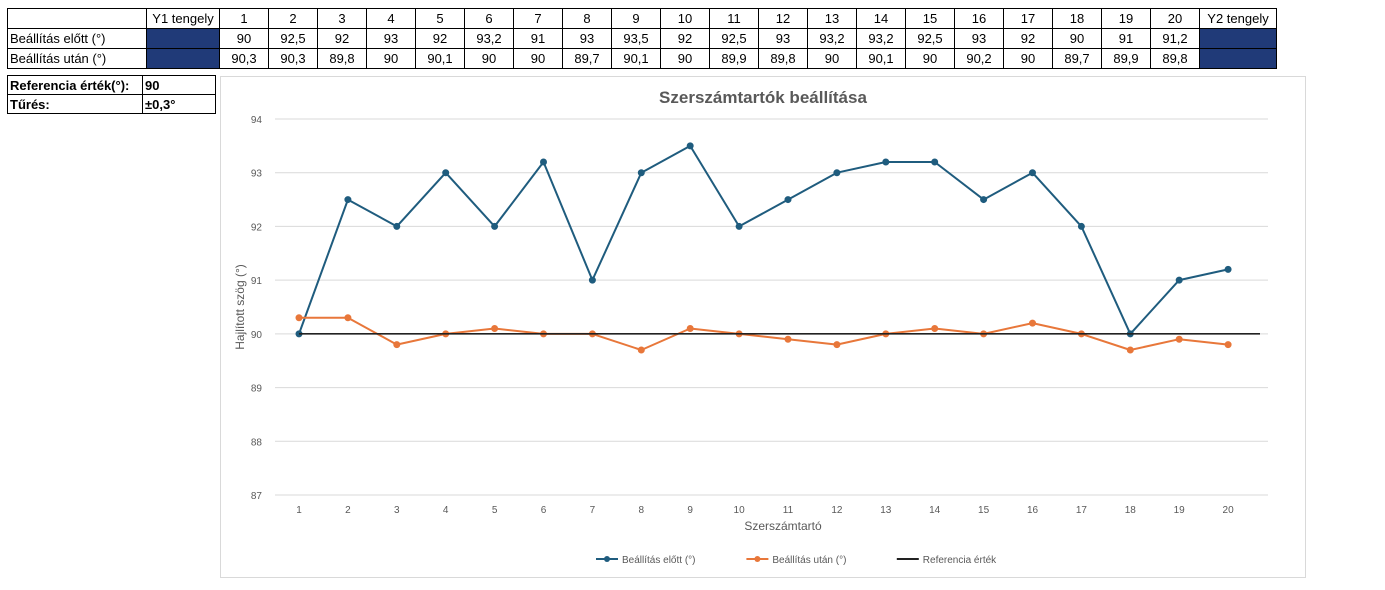 The image size is (1385, 590). Describe the element at coordinates (935, 510) in the screenshot. I see `x-tick-label: 14` at that location.